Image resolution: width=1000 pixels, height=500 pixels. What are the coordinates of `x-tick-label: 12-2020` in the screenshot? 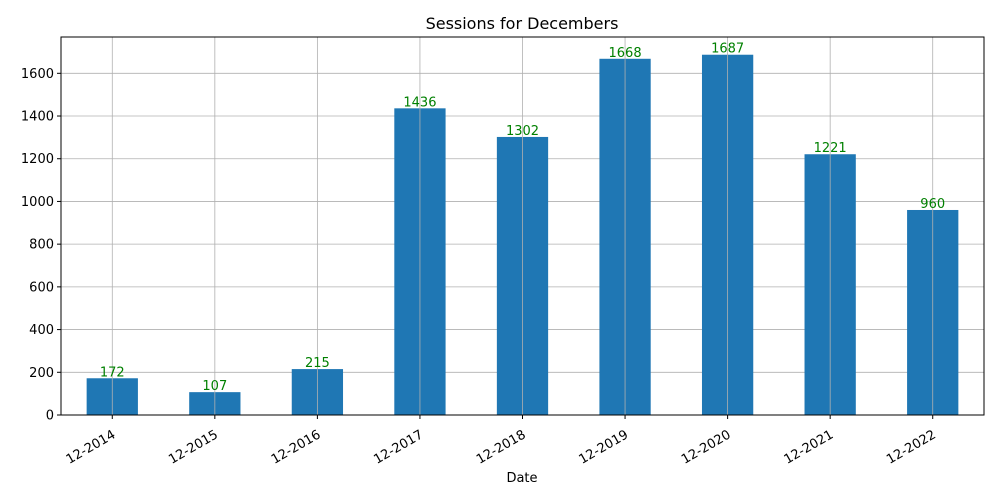 It's located at (706, 447).